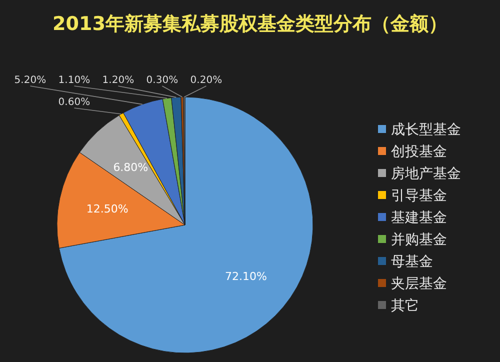 Image resolution: width=500 pixels, height=362 pixels. What do you see at coordinates (426, 130) in the screenshot?
I see `legend-label: 成长型基金` at bounding box center [426, 130].